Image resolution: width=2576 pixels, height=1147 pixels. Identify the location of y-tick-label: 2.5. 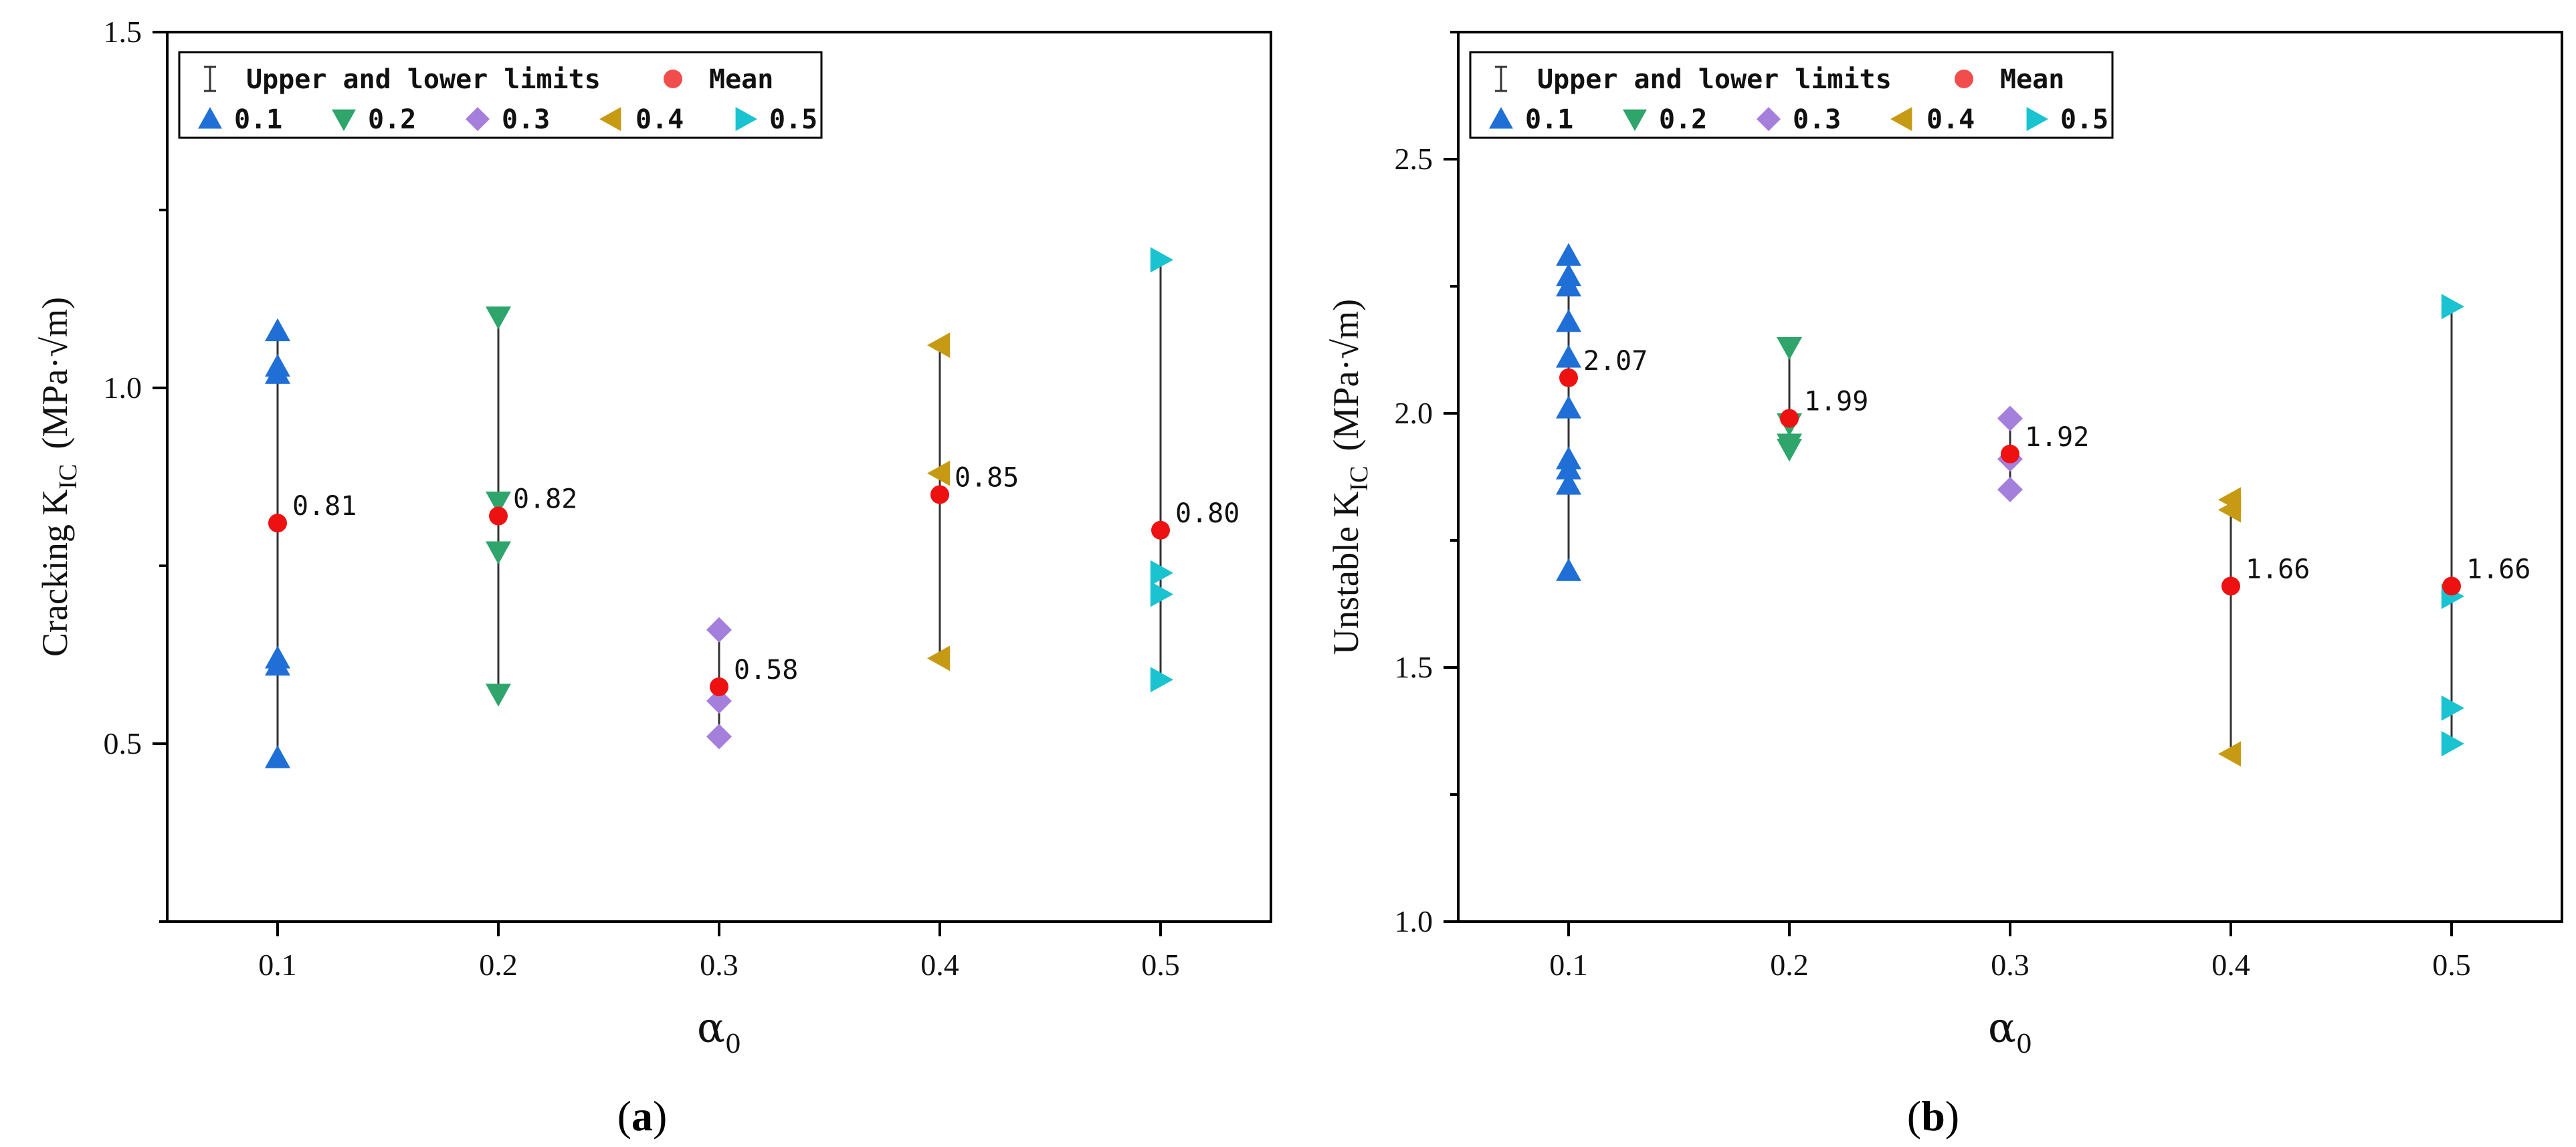
(1414, 159).